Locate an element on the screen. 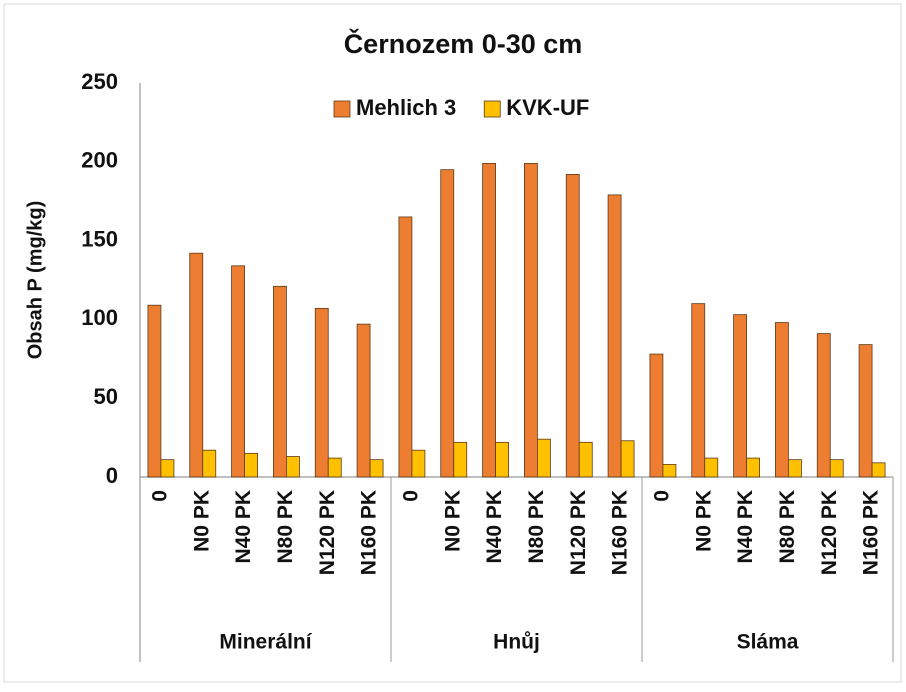 The image size is (906, 692). chart-title: Černozem 0-30 cm is located at coordinates (463, 43).